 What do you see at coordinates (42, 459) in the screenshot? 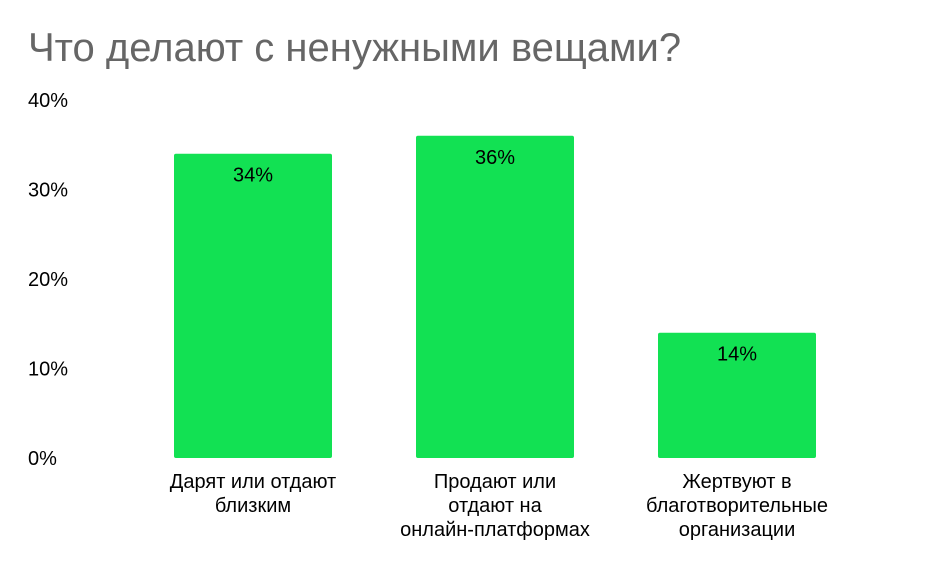
I see `y-tick-label: 0%` at bounding box center [42, 459].